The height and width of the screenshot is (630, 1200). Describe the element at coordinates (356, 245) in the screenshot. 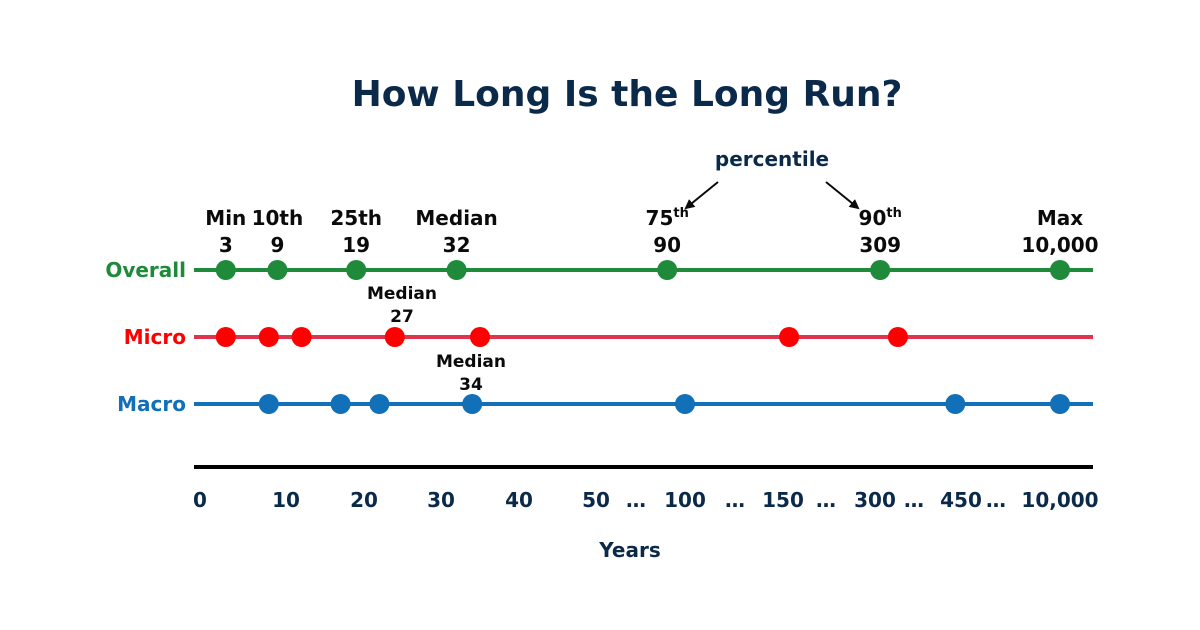

I see `overall-annotation-value-2: 19` at that location.